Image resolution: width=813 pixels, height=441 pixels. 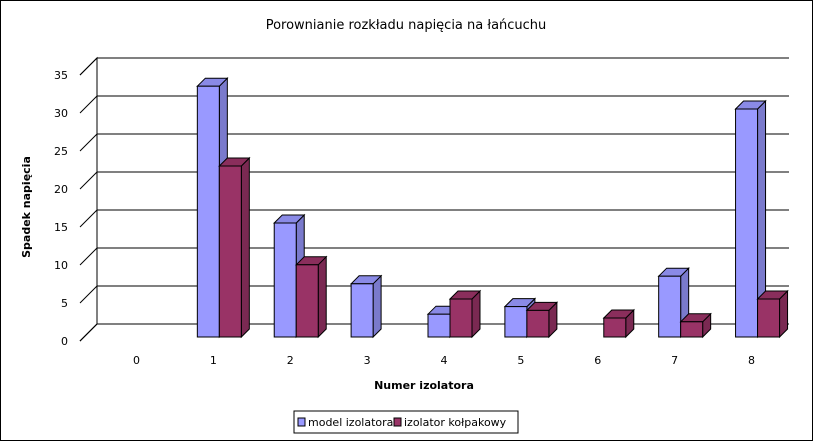 I want to click on y-tick-label: 0, so click(x=64, y=341).